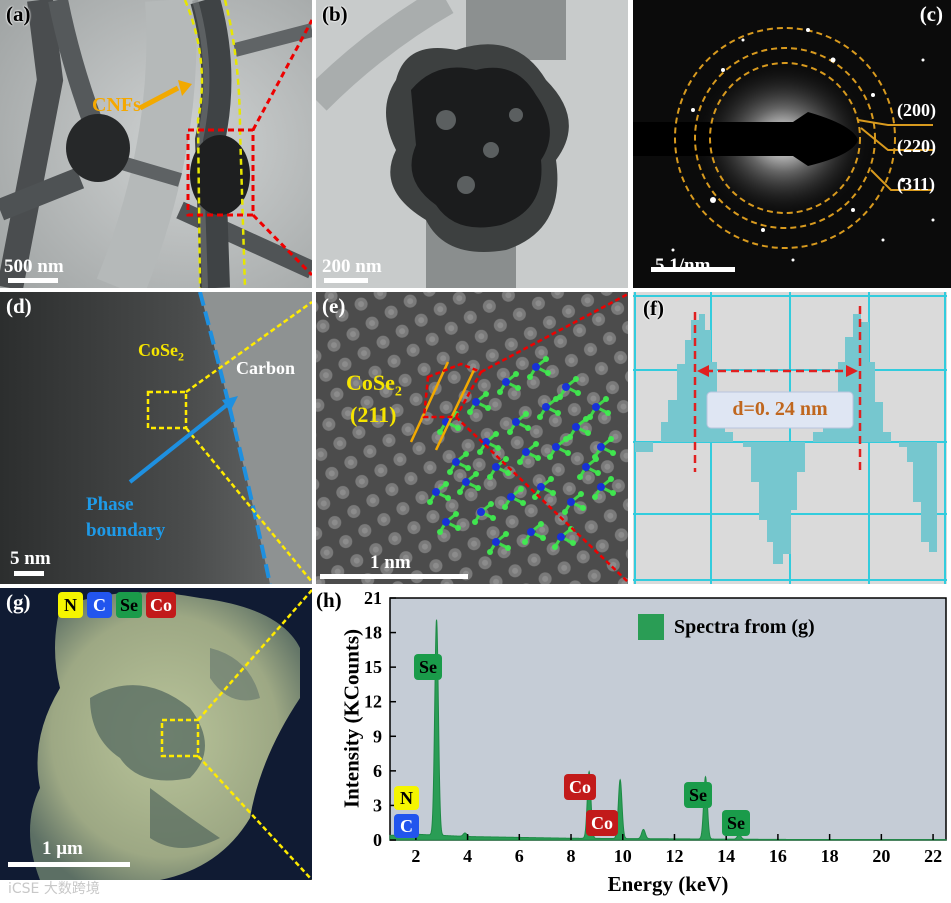 This screenshot has height=903, width=951. I want to click on d-spacing-label: d=0. 24 nm, so click(780, 409).